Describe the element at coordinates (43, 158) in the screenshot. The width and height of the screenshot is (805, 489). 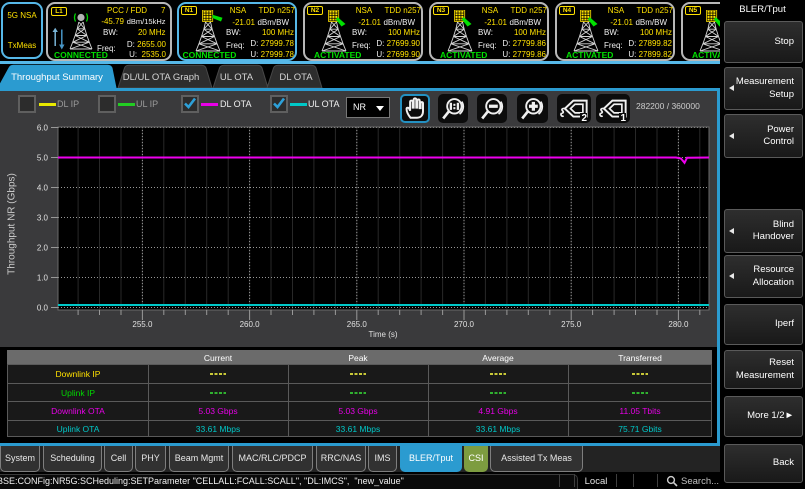
I see `svg-text: 5.0` at that location.